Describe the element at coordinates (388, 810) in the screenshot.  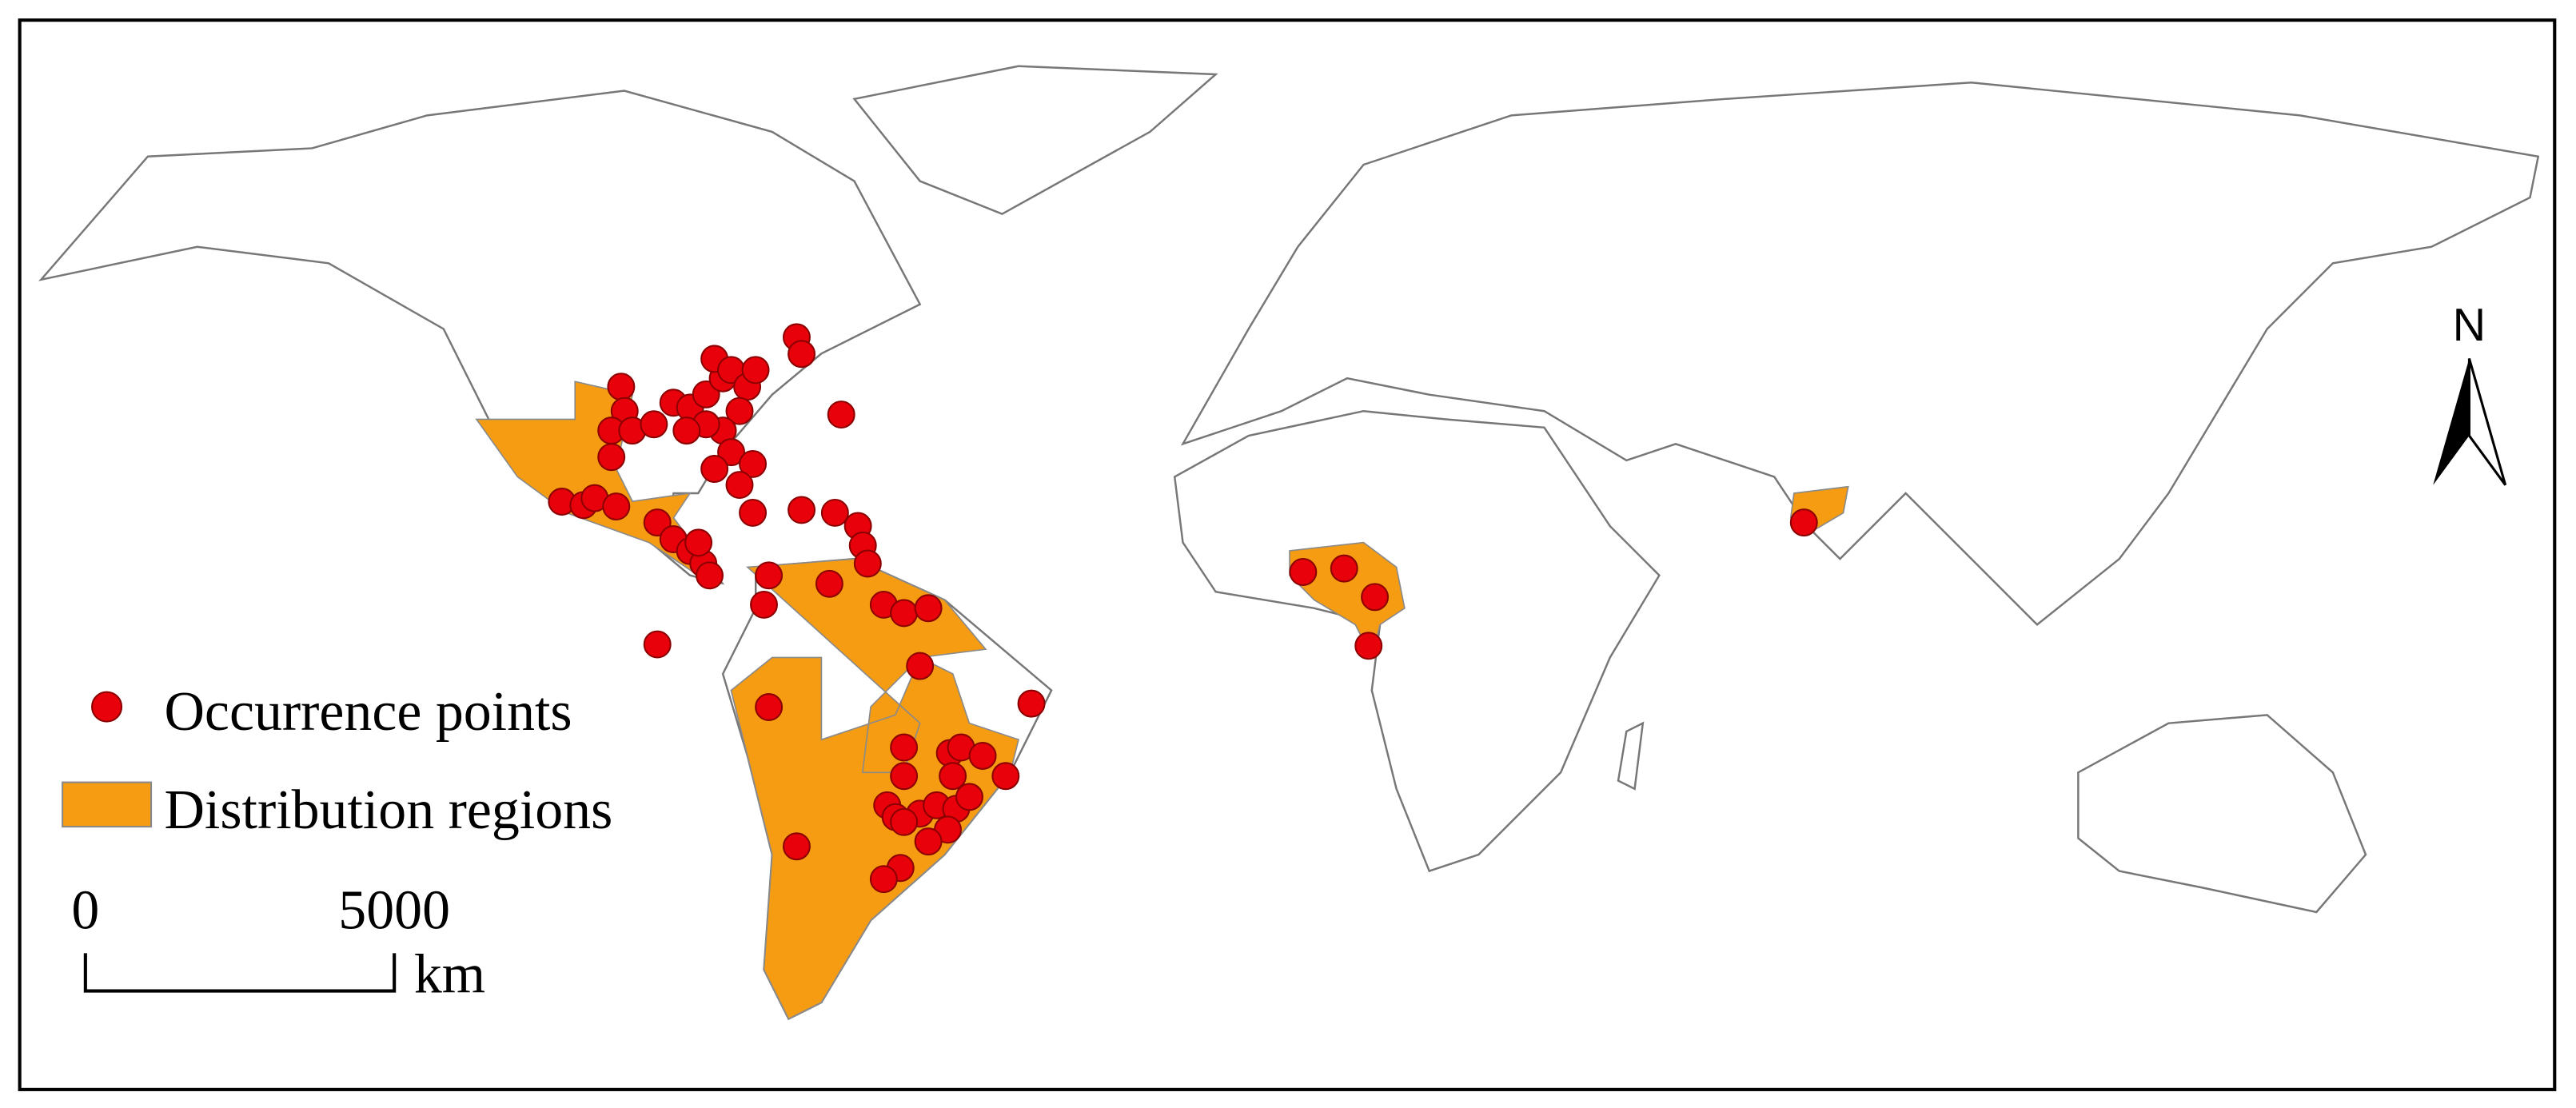
I see `legend-regions-label: Distribution regions` at that location.